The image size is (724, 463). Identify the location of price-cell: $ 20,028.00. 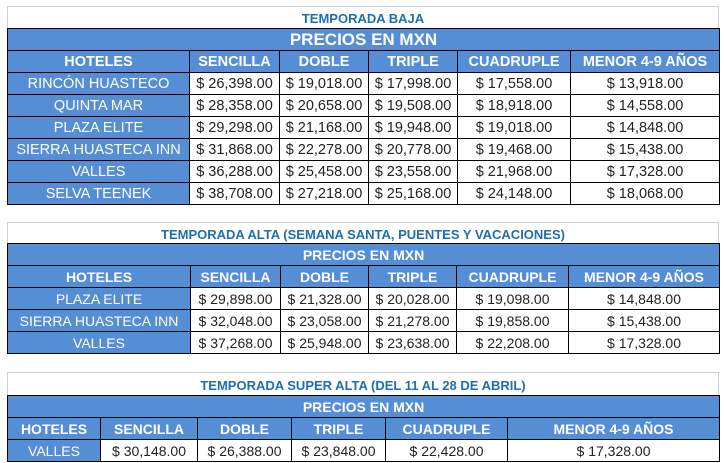
(412, 298).